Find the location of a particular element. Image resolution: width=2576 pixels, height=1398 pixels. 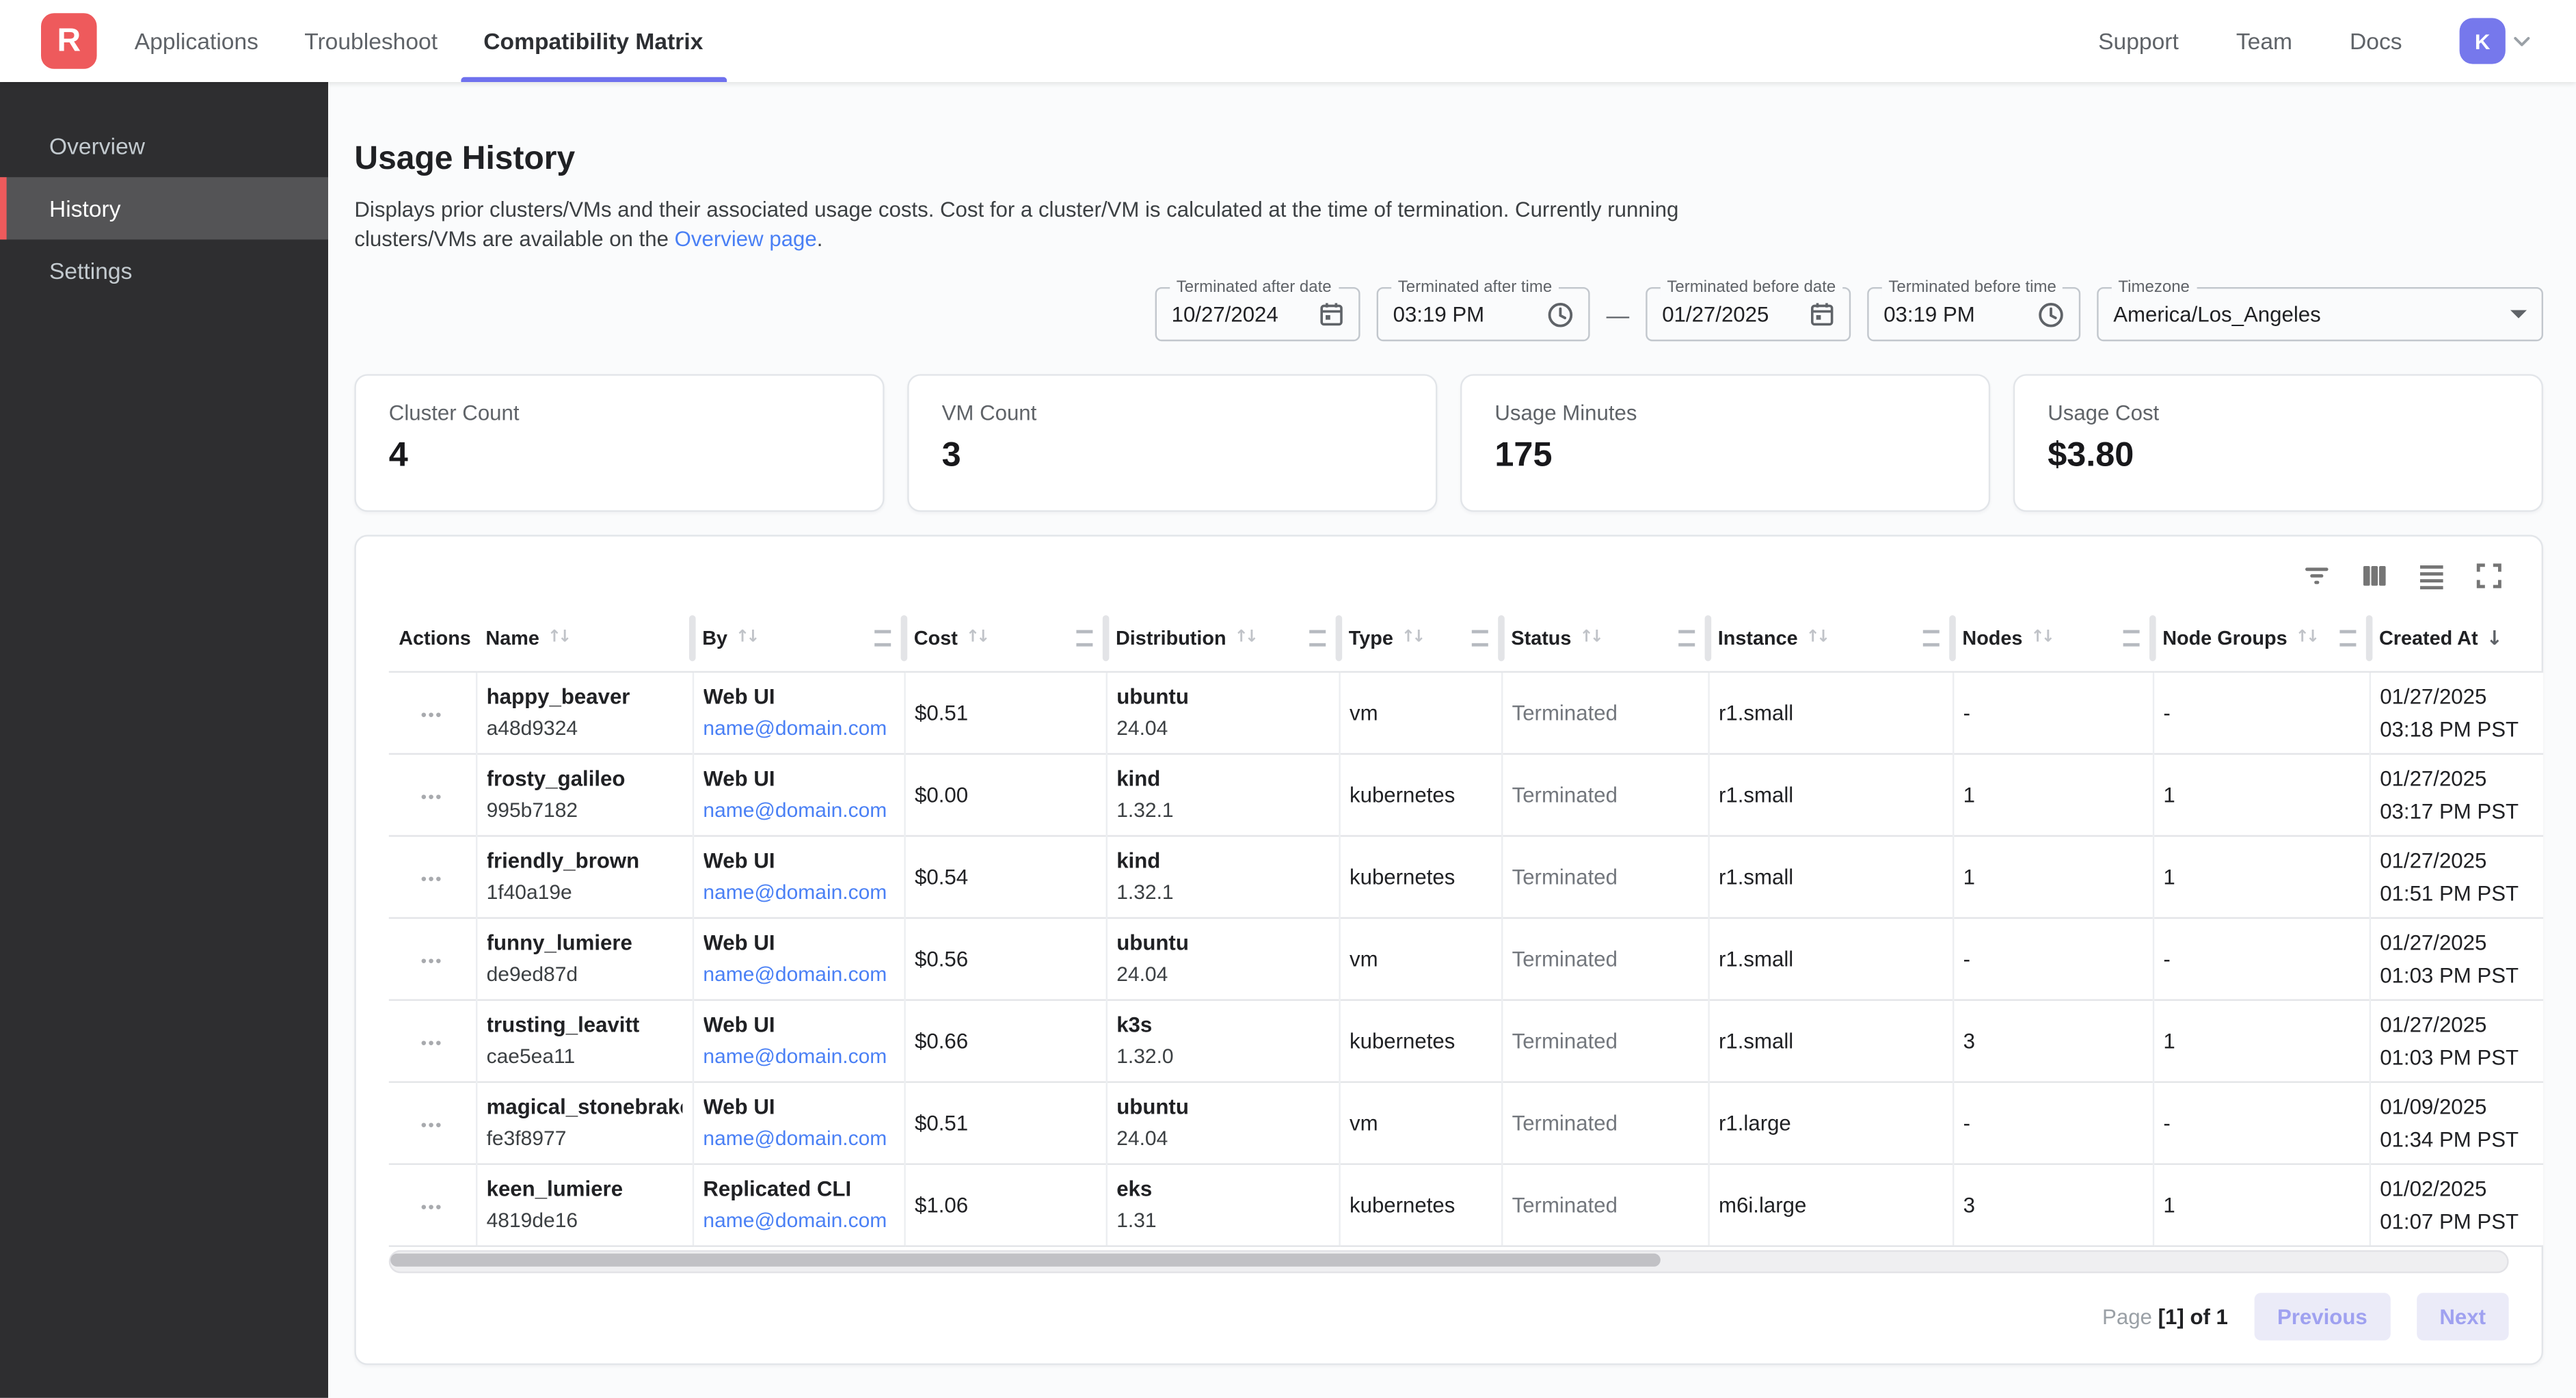

by-cell: Web UI name@domain.com is located at coordinates (797, 875).